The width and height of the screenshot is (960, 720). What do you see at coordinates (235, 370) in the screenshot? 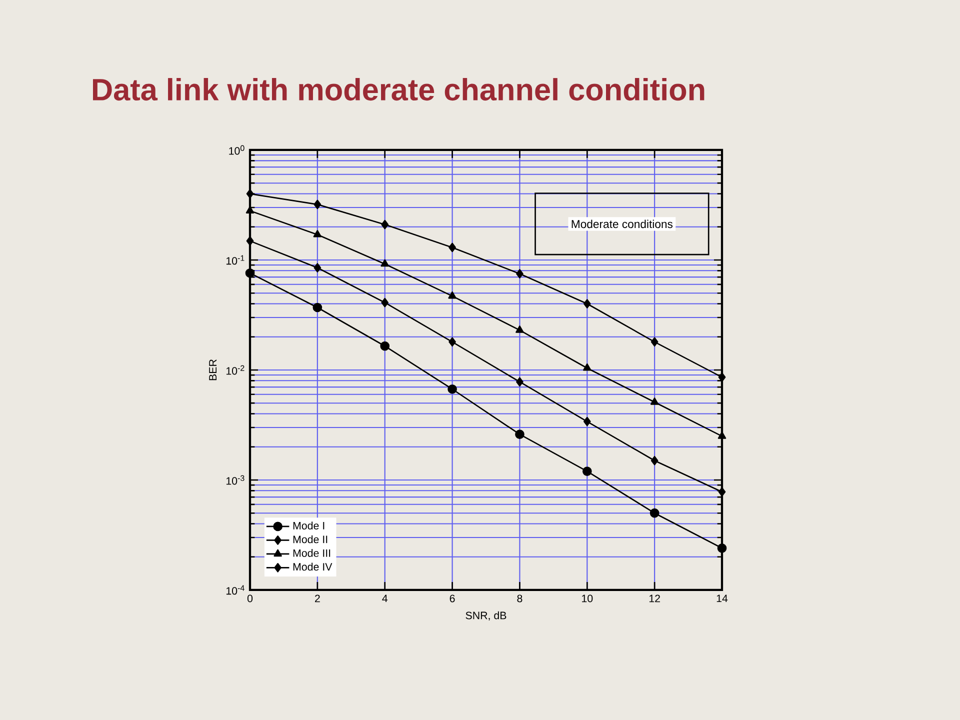
I see `y-tick-label: 10$^{-2}$` at bounding box center [235, 370].